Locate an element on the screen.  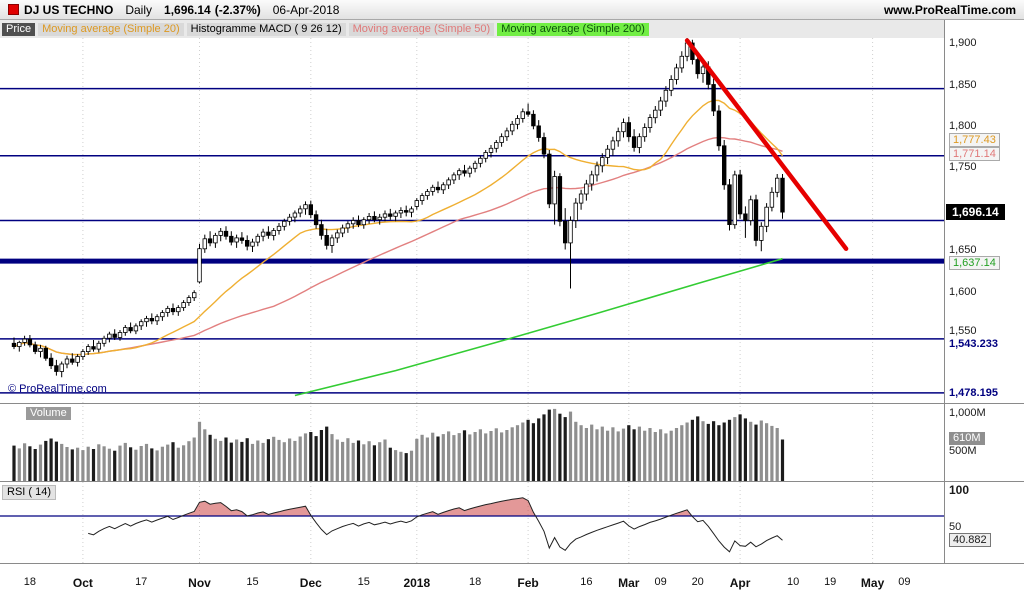
time-axis-label: 20 is located at coordinates (697, 582).